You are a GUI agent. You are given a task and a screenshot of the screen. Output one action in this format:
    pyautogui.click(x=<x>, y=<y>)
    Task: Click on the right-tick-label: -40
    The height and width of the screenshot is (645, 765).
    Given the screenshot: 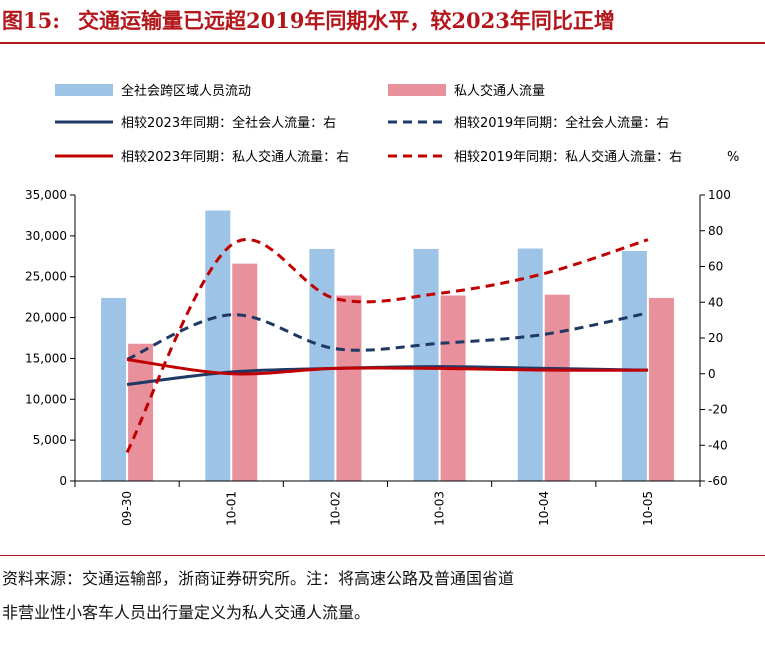 What is the action you would take?
    pyautogui.click(x=718, y=445)
    